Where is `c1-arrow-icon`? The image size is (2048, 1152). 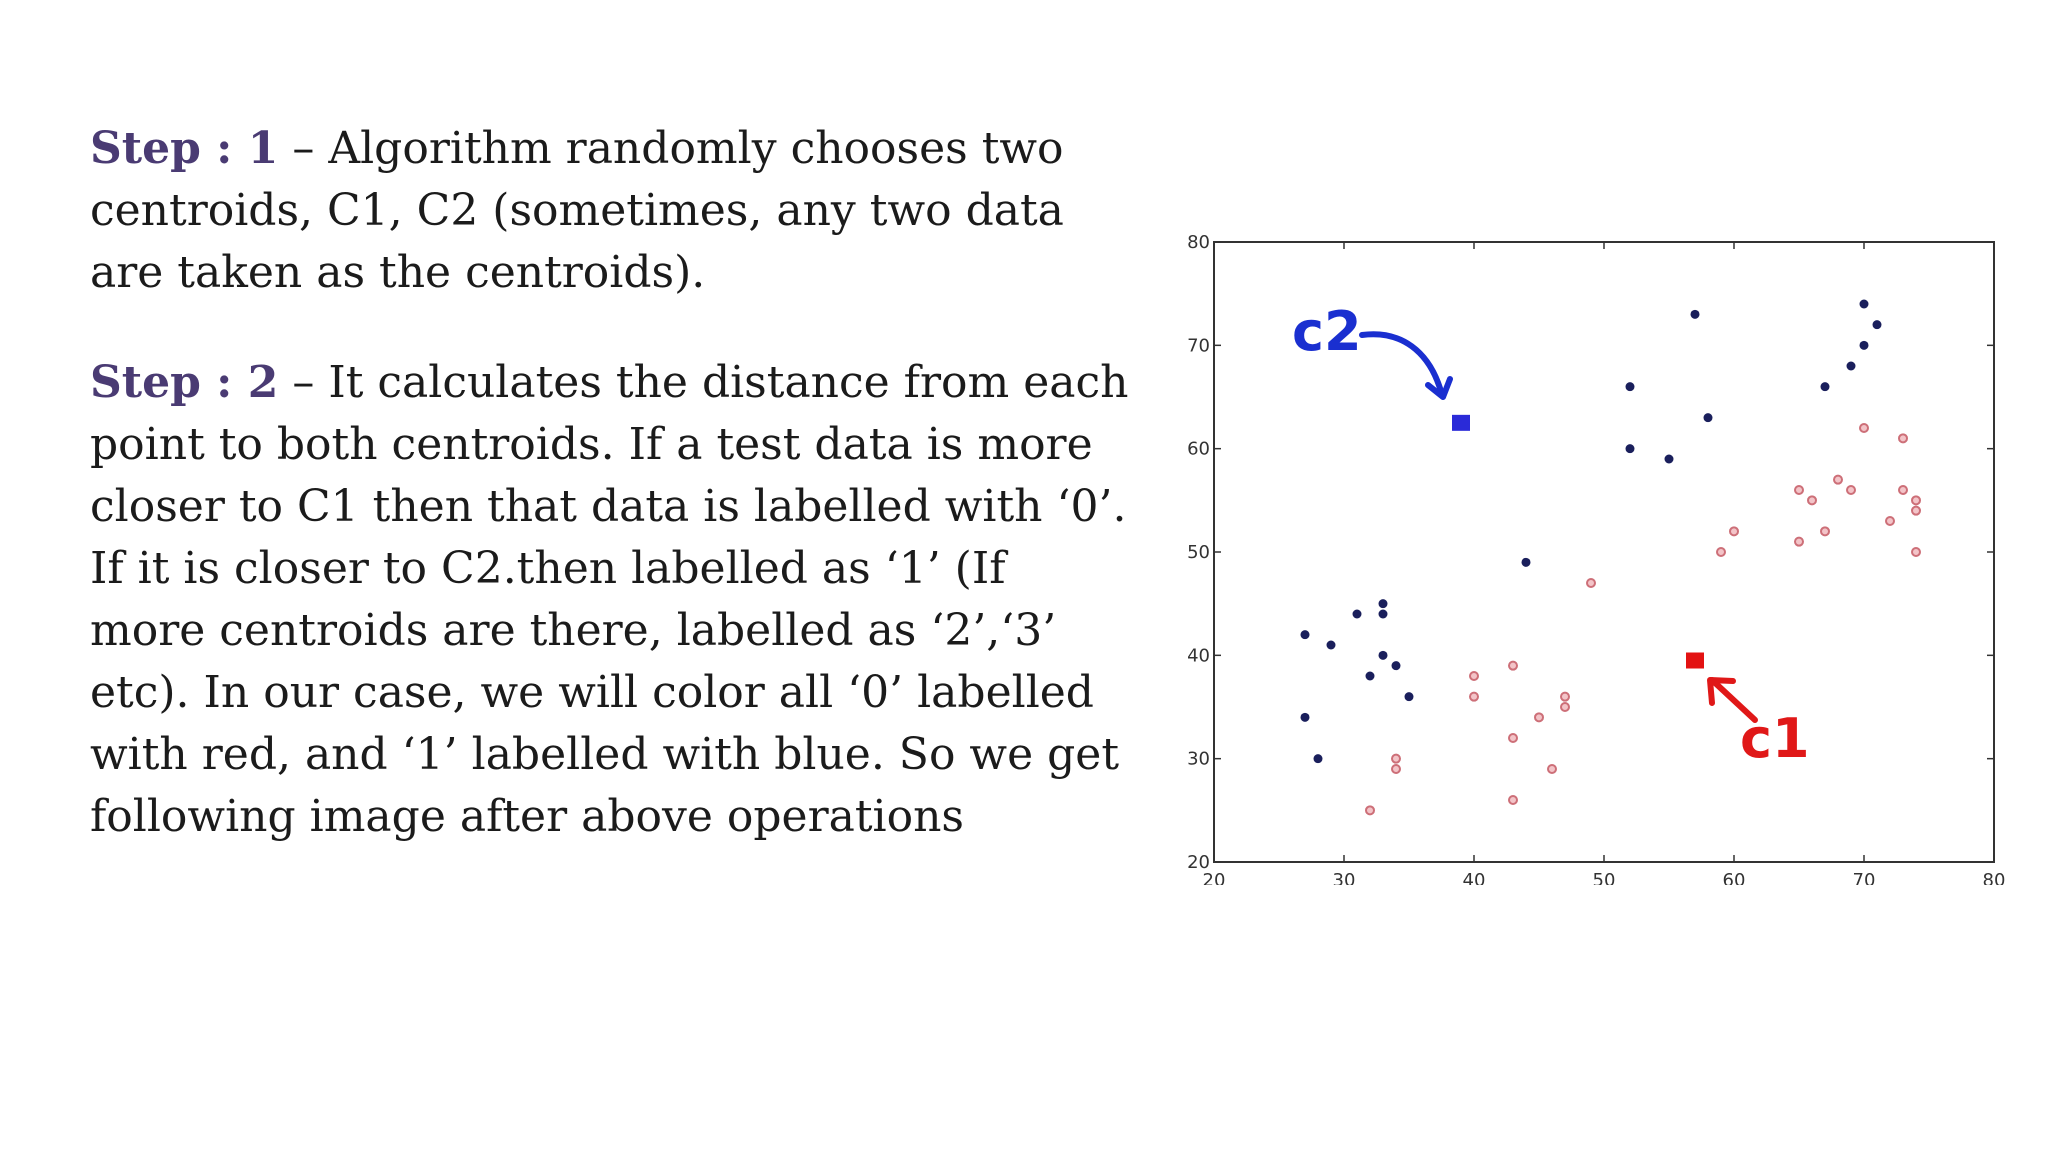 c1-arrow-icon is located at coordinates (1733, 700).